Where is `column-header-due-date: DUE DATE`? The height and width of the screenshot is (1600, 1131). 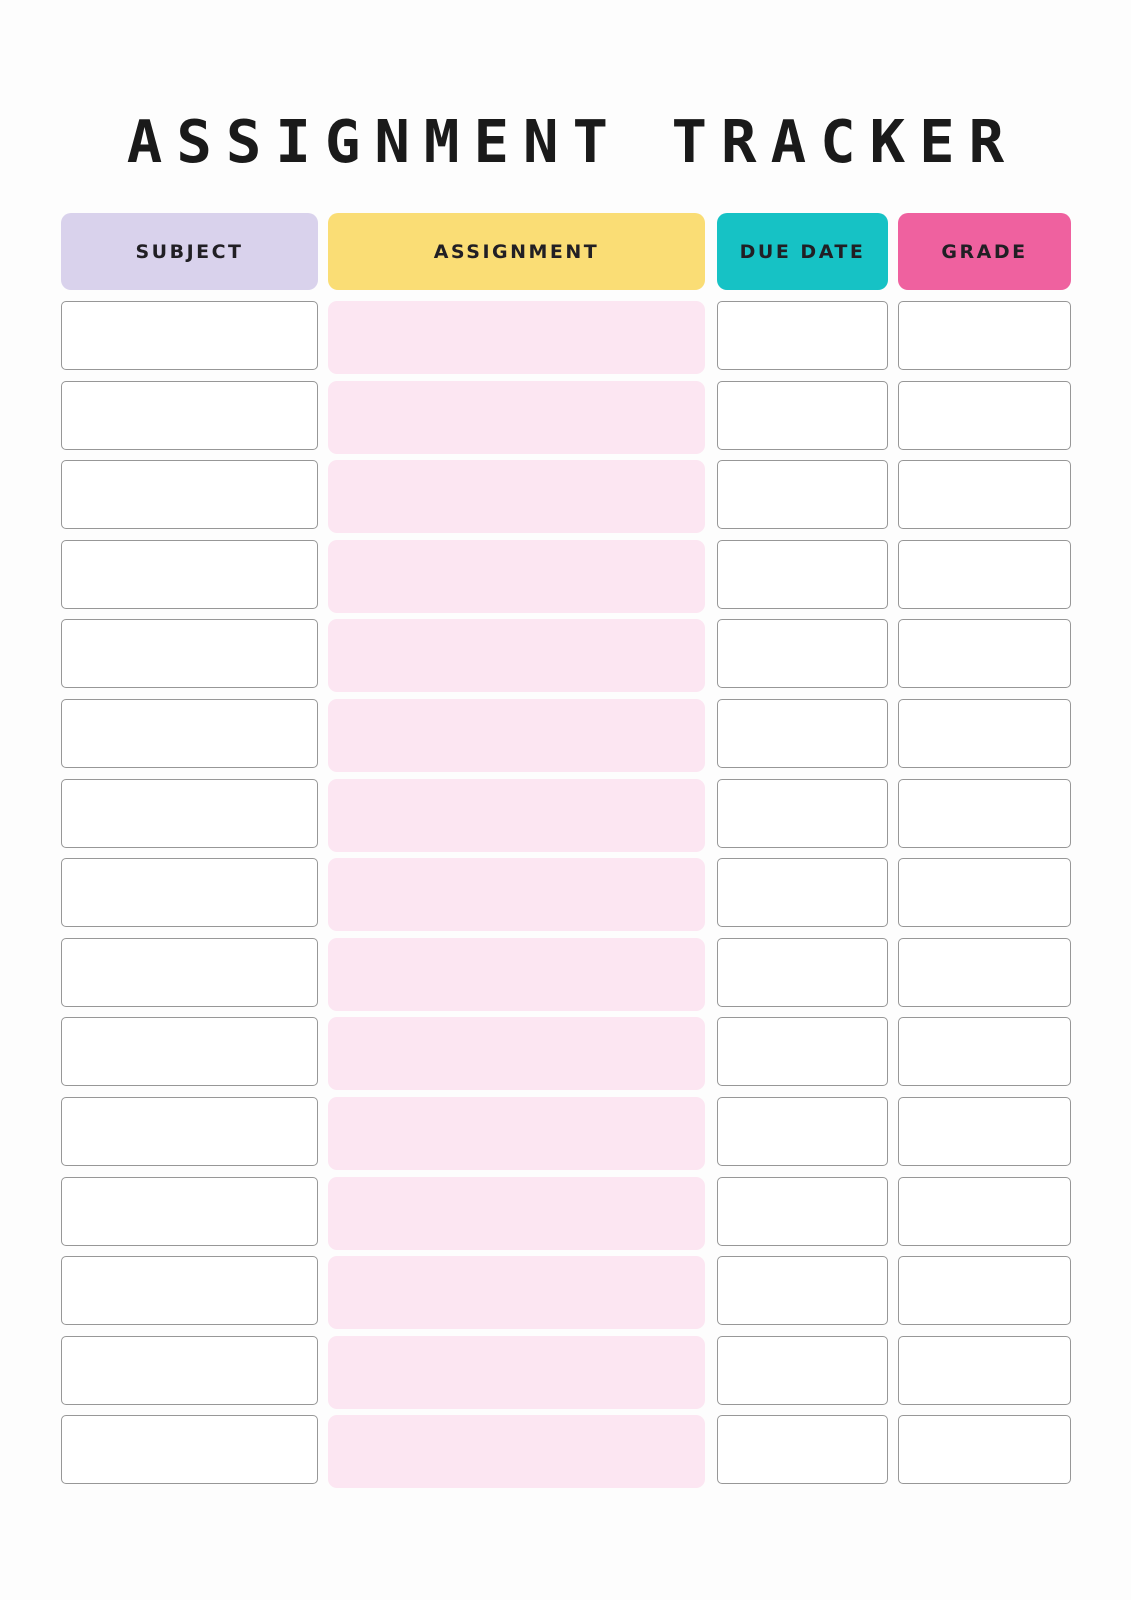
column-header-due-date: DUE DATE is located at coordinates (802, 251).